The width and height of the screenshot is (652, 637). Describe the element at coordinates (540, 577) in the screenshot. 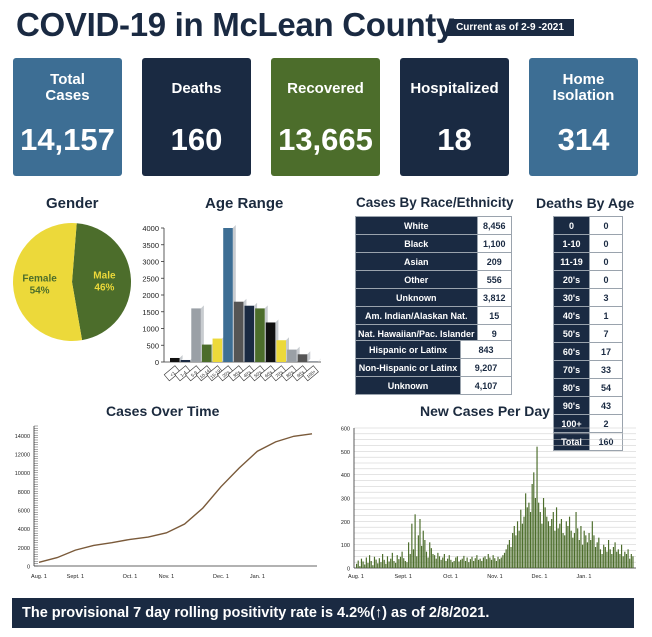

I see `x-tick-label: Dec. 1` at that location.